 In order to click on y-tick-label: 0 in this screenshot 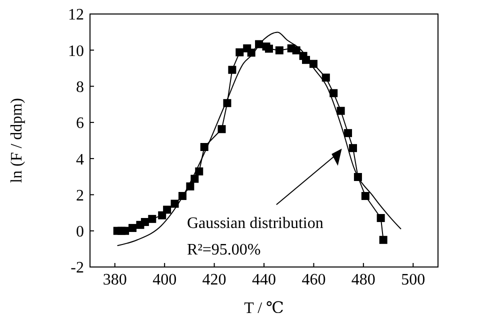, I will do `click(80, 232)`.